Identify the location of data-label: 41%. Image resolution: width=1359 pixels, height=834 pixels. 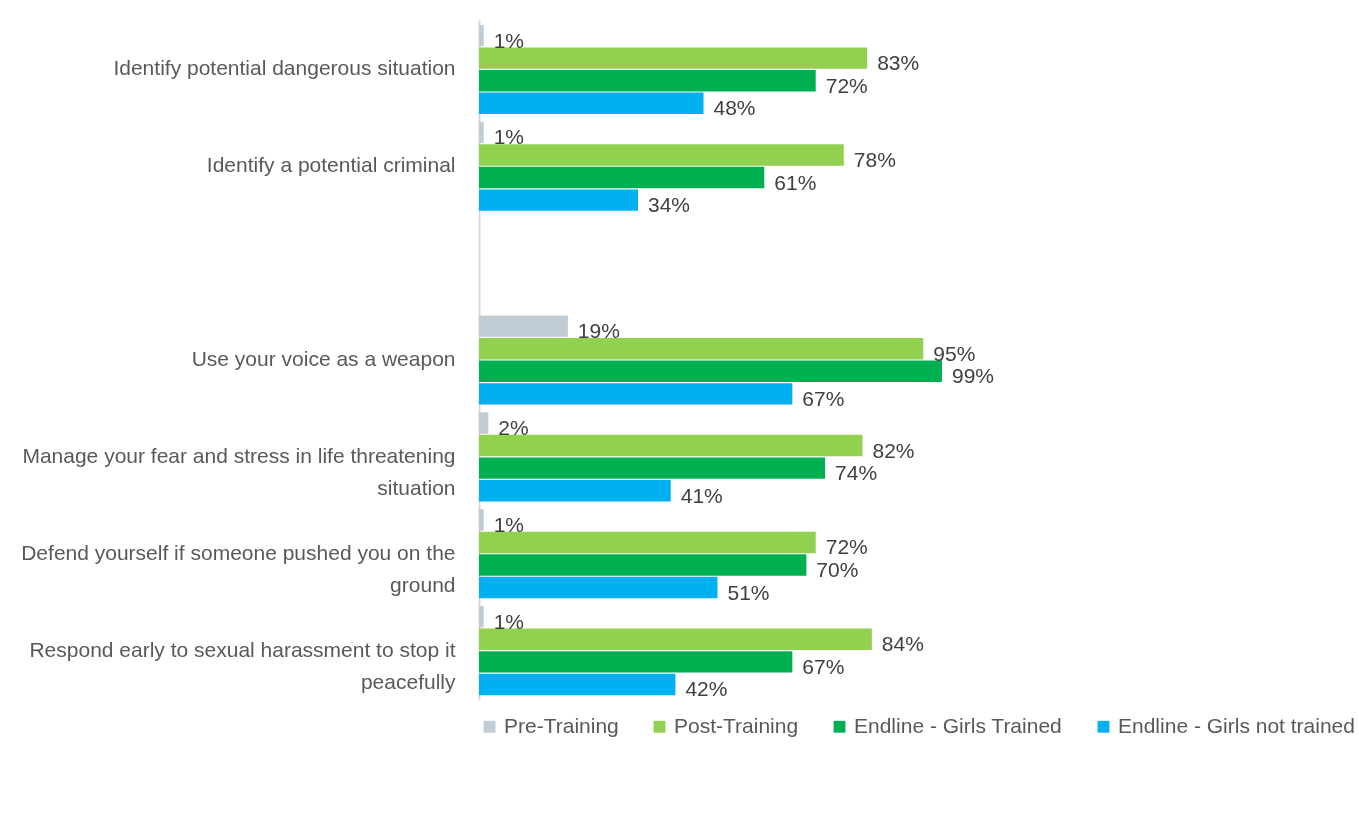
(701, 495).